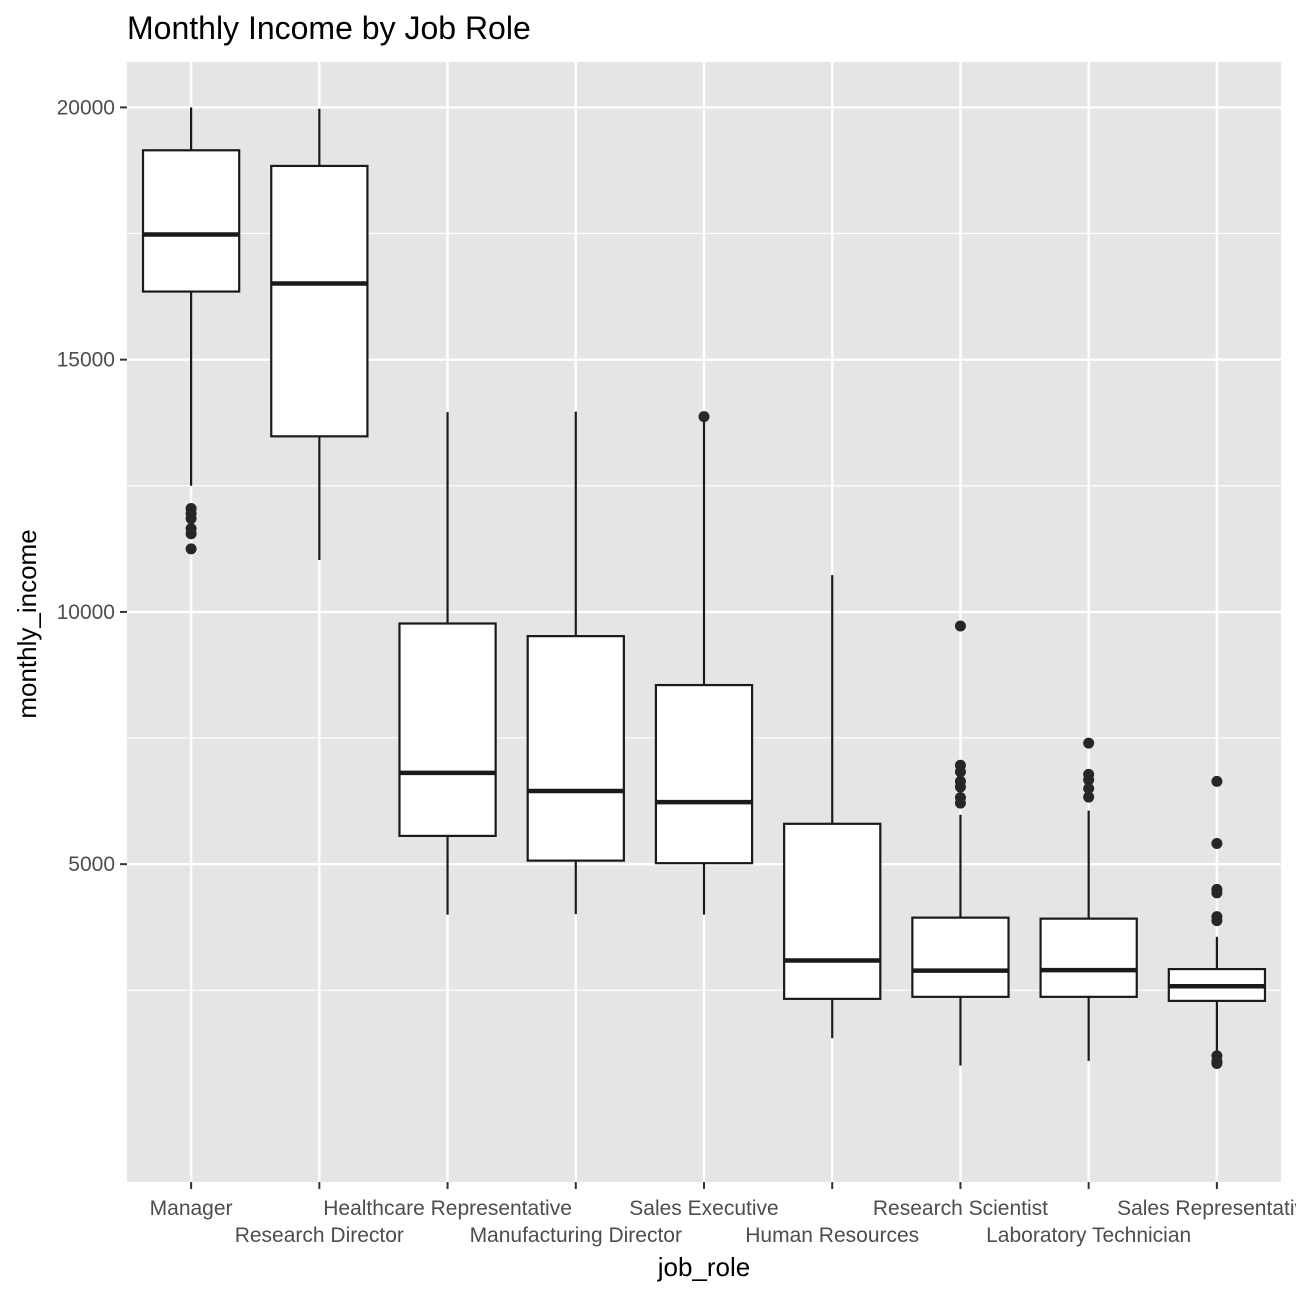 The height and width of the screenshot is (1296, 1296). I want to click on box-manufacturing-director, so click(575, 663).